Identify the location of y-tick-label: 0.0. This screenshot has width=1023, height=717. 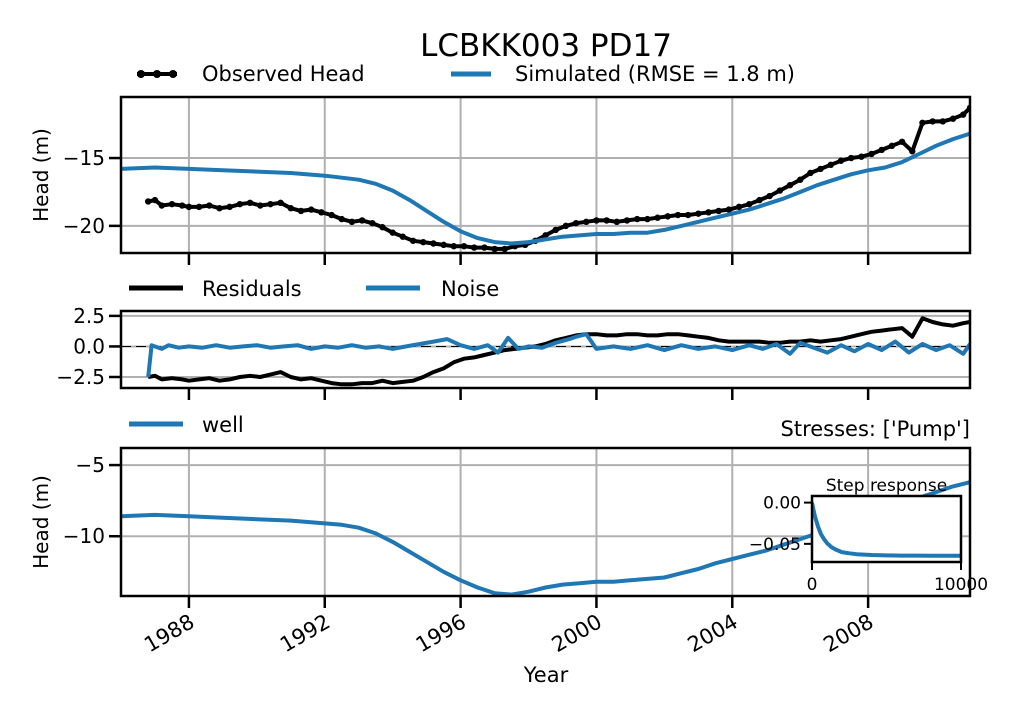
(89, 346).